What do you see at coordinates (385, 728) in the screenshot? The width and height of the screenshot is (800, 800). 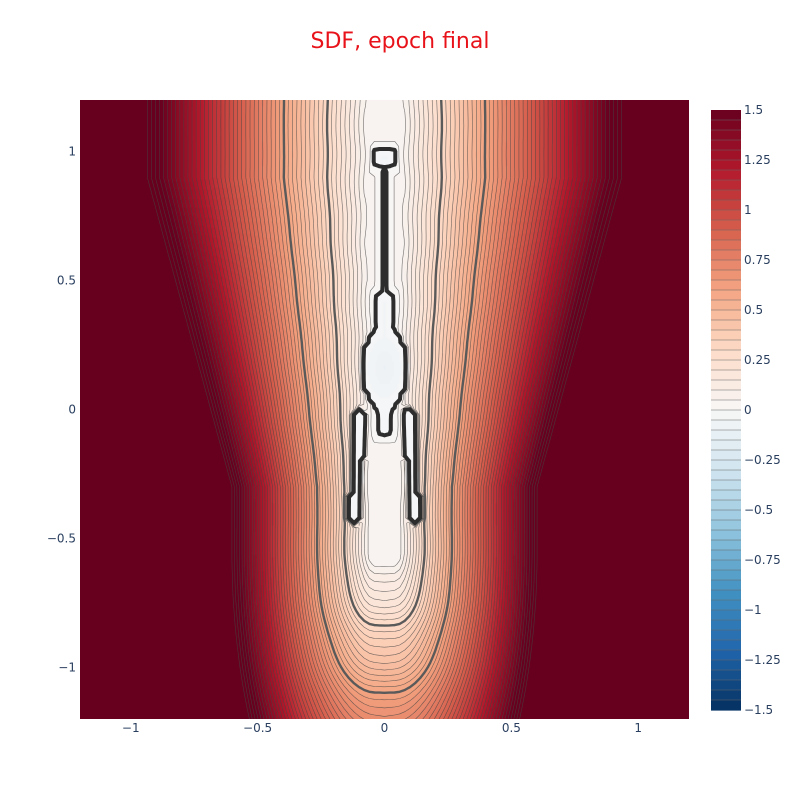 I see `x-tick-label: 0` at bounding box center [385, 728].